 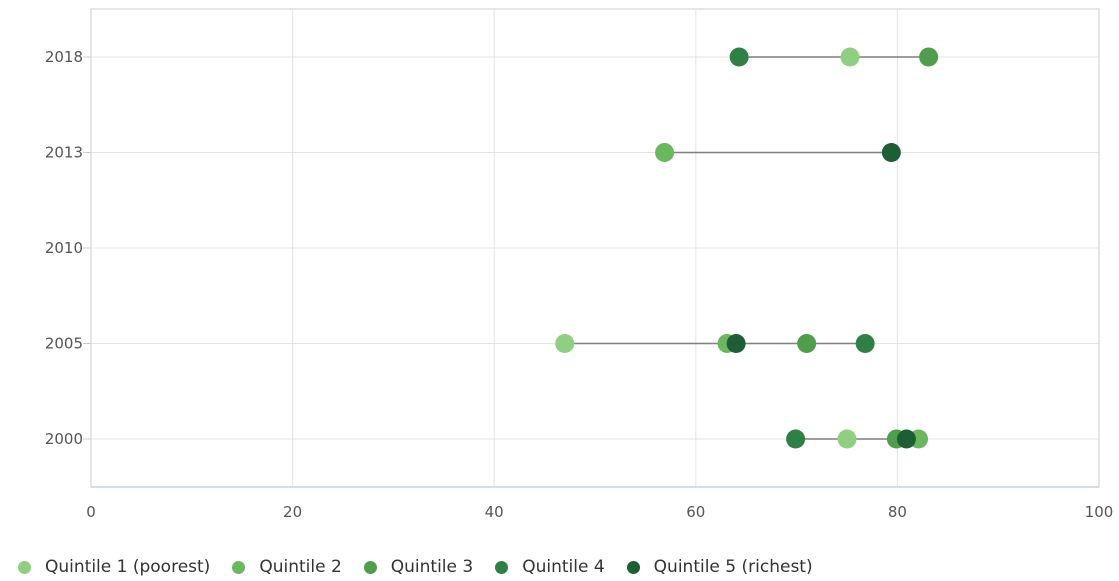 I want to click on data-point-q3-2005, so click(x=807, y=343).